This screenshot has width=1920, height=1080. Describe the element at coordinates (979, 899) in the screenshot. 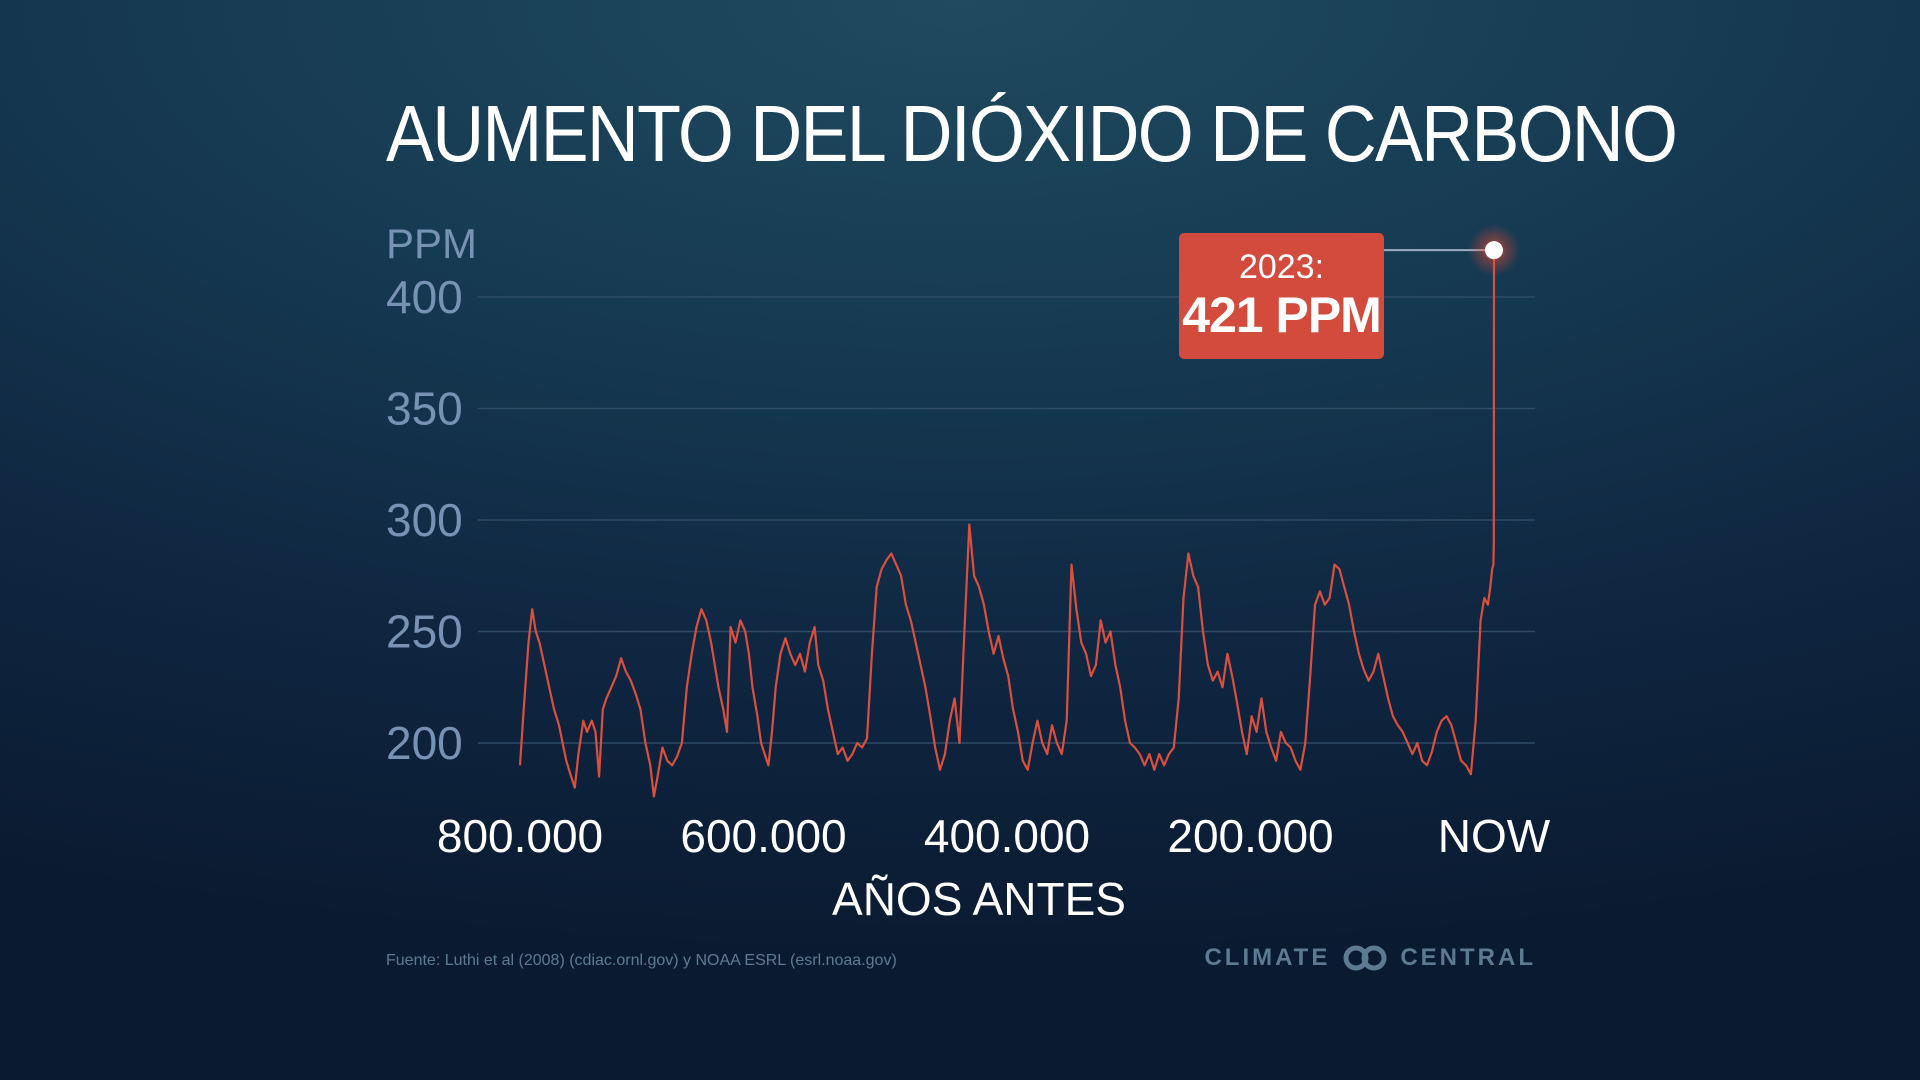

I see `x-axis-label: AÑOS ANTES` at that location.